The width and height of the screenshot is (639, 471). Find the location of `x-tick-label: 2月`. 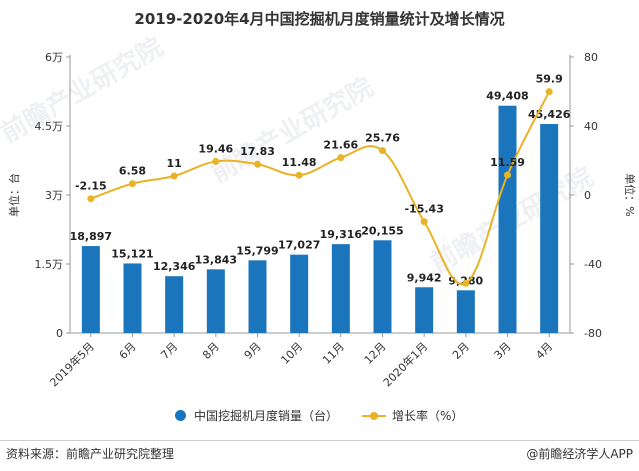

x-tick-label: 2月 is located at coordinates (461, 351).